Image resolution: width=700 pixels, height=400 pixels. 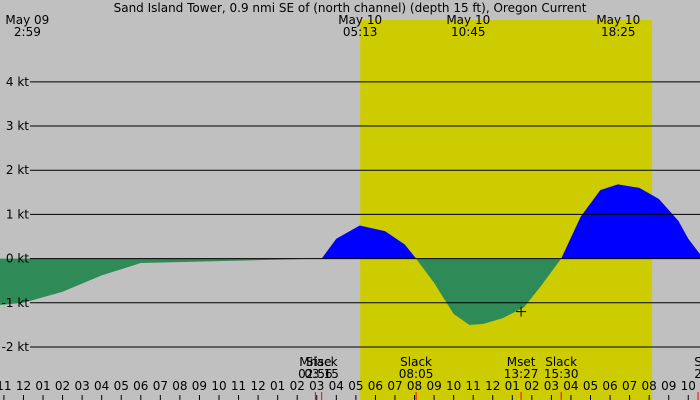 I want to click on y-tick-label: 4 kt, so click(x=17, y=82).